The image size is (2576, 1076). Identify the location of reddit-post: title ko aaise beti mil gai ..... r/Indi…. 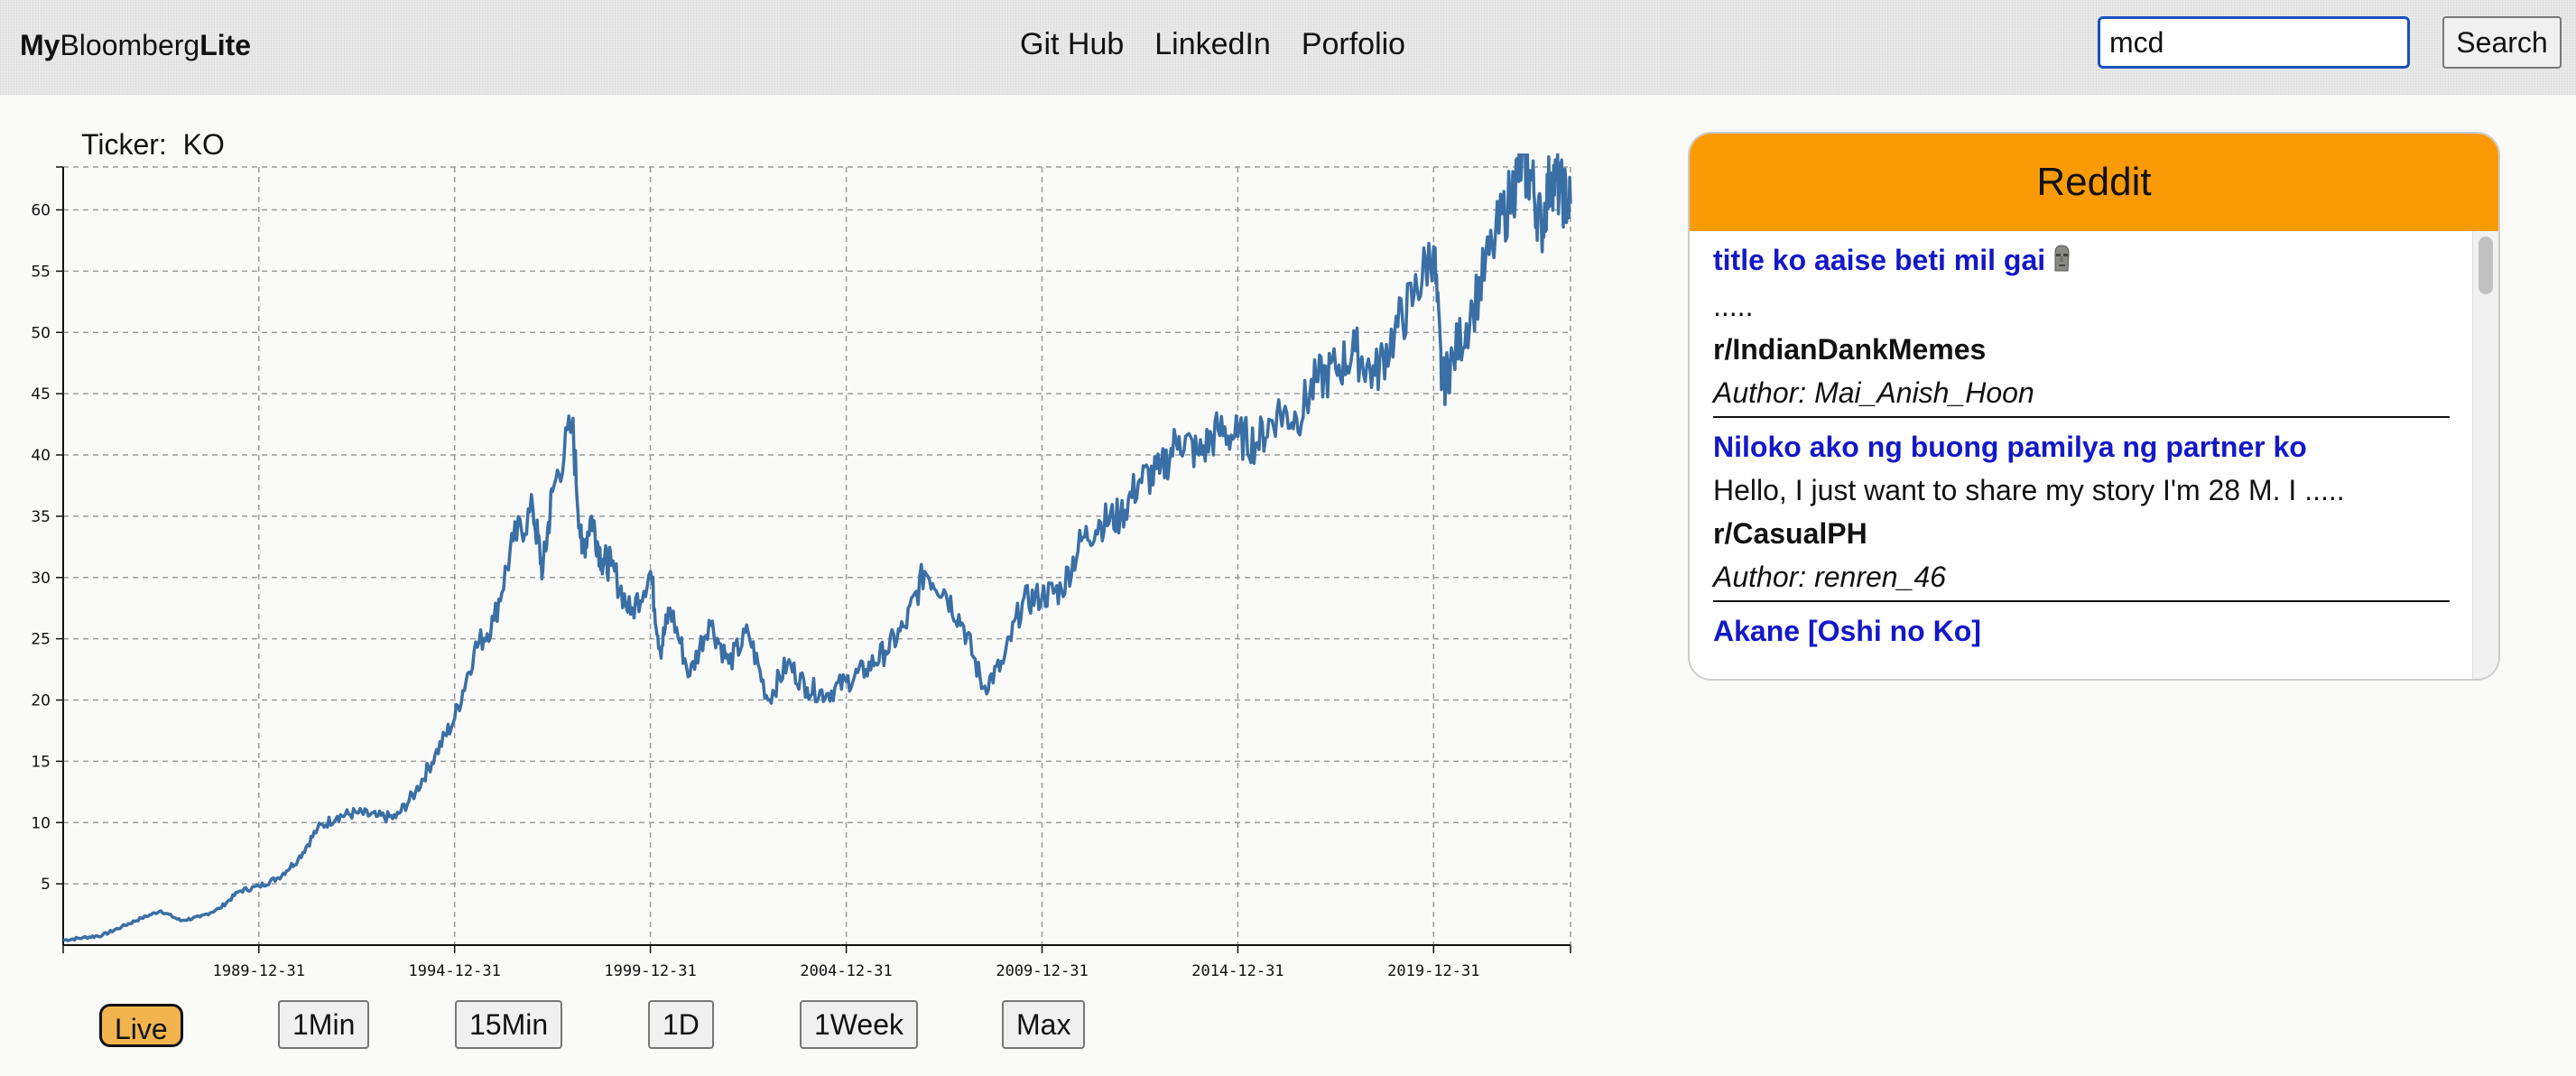
(2082, 328).